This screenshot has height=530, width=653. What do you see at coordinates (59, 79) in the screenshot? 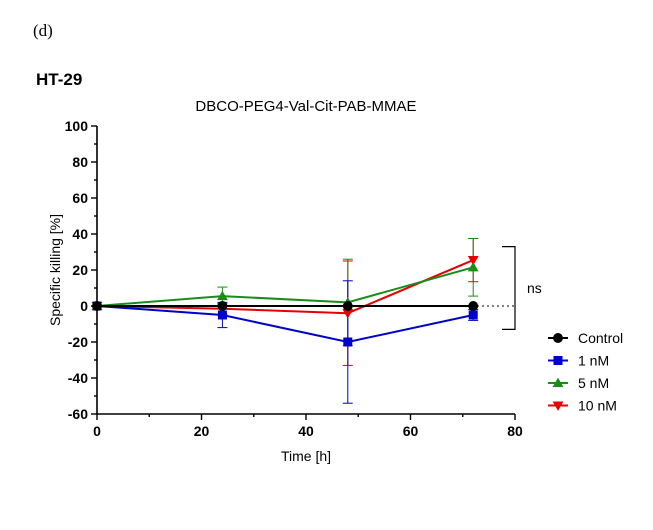
I see `cell-line-label: HT-29` at bounding box center [59, 79].